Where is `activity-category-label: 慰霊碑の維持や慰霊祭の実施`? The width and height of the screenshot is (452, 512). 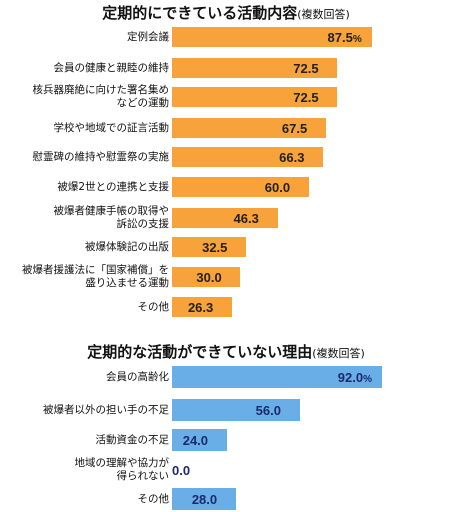 activity-category-label: 慰霊碑の維持や慰霊祭の実施 is located at coordinates (101, 156).